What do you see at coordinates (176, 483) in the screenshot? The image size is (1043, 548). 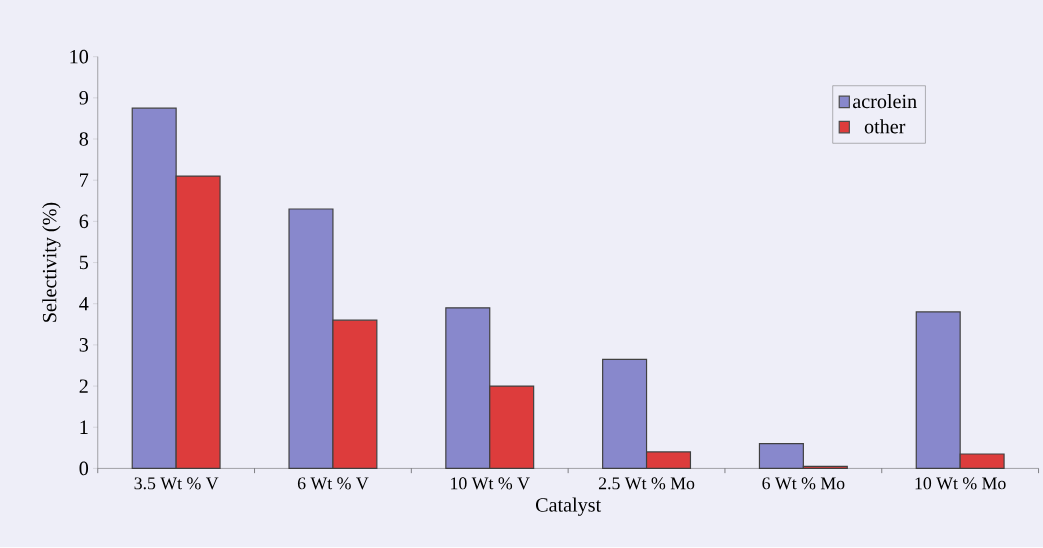 I see `x-tick-label: 3.5 Wt % V` at bounding box center [176, 483].